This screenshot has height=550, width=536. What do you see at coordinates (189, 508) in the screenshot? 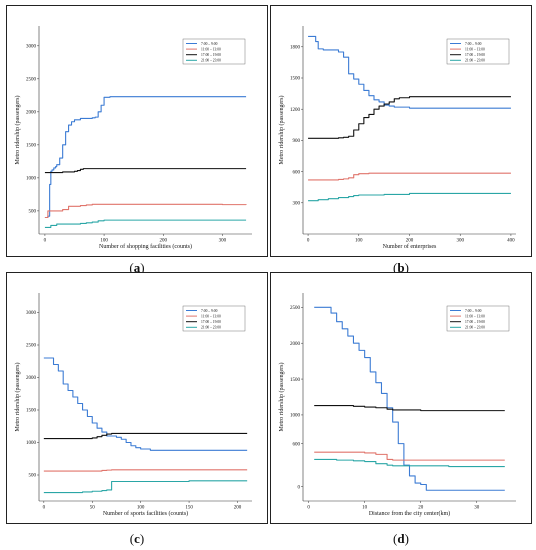
I see `x-tick-label: 150` at bounding box center [189, 508].